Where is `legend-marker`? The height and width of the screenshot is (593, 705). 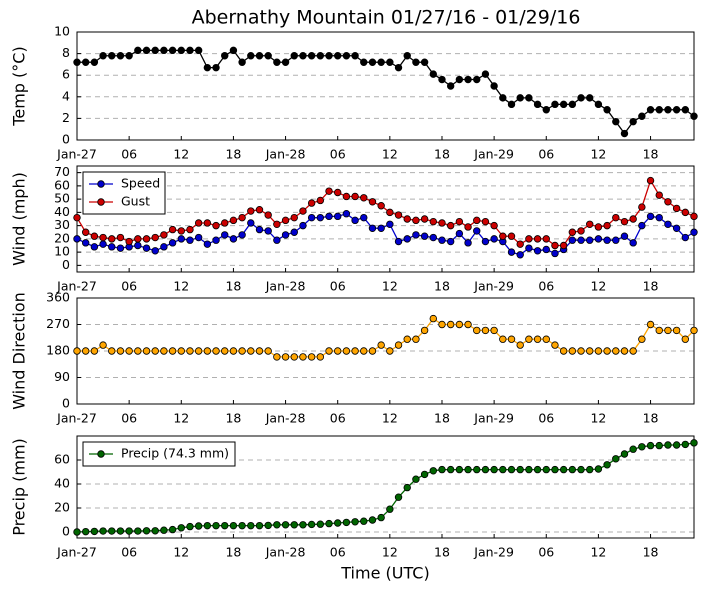 legend-marker is located at coordinates (101, 184).